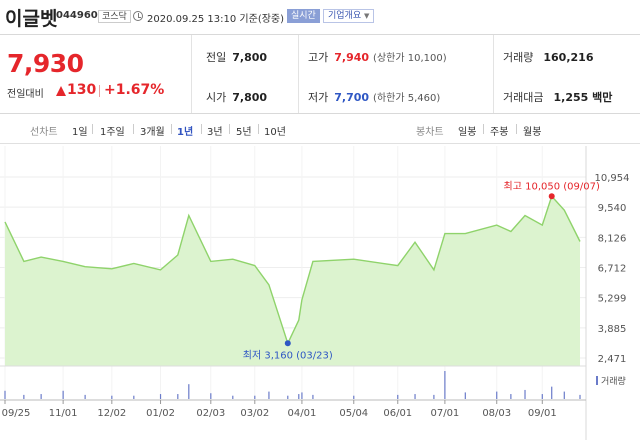  What do you see at coordinates (352, 97) in the screenshot?
I see `low-value: 7,700` at bounding box center [352, 97].